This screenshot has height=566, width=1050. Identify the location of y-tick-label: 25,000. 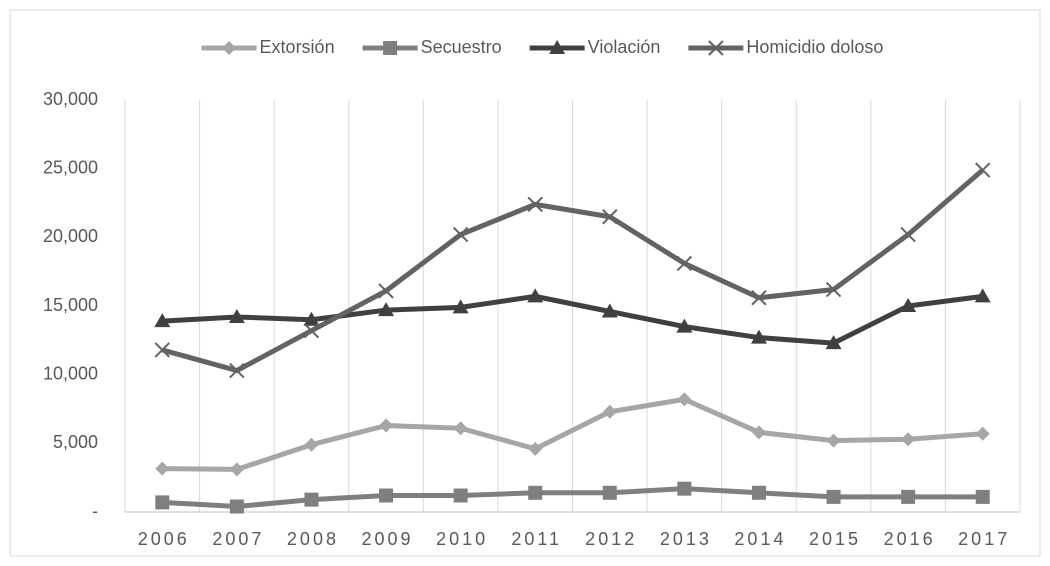
(70, 167).